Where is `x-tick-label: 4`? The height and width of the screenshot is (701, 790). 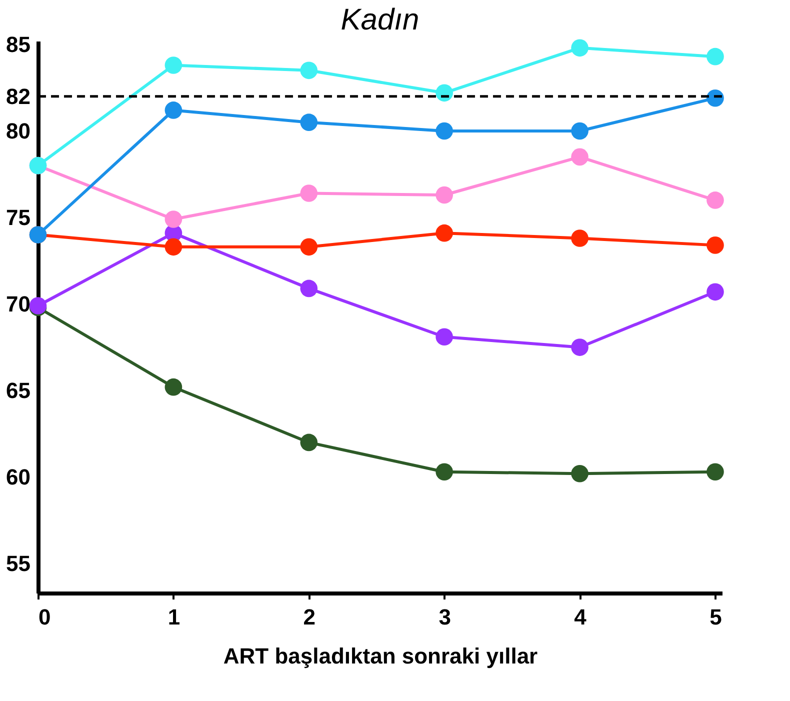
x-tick-label: 4 is located at coordinates (581, 617).